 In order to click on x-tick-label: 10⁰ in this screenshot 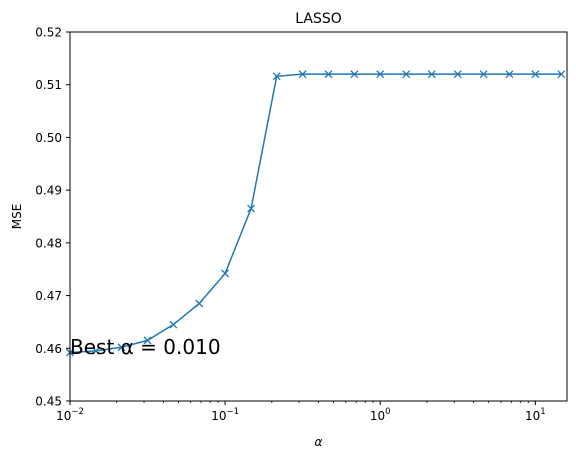, I will do `click(380, 415)`.